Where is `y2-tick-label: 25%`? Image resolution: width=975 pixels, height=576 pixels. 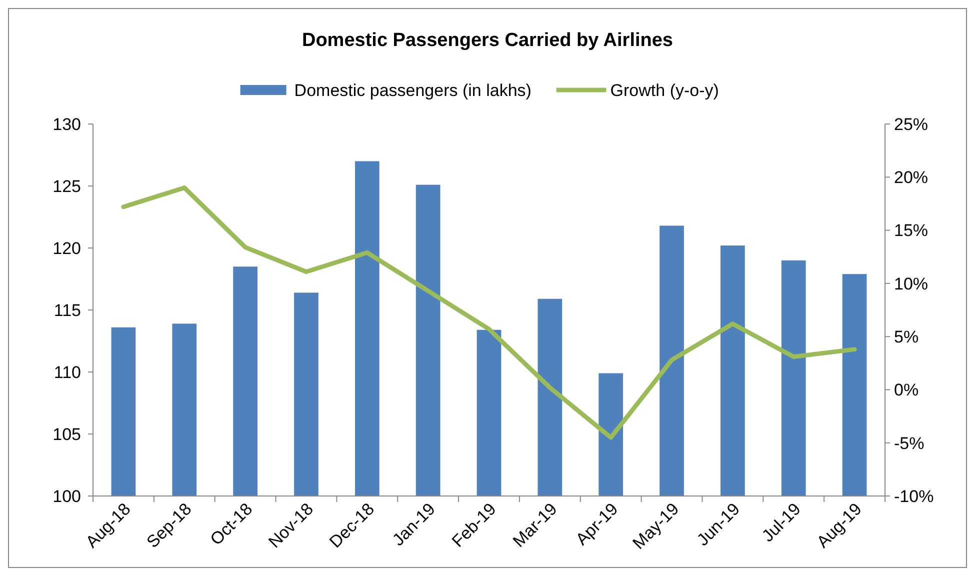 y2-tick-label: 25% is located at coordinates (911, 124).